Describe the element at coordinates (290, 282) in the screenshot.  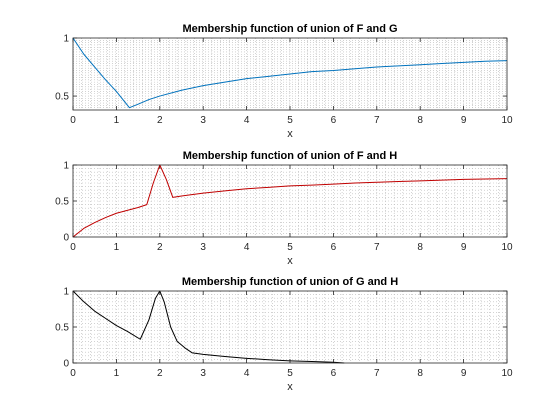
I see `chart-title: Membership function of union of G and H` at that location.